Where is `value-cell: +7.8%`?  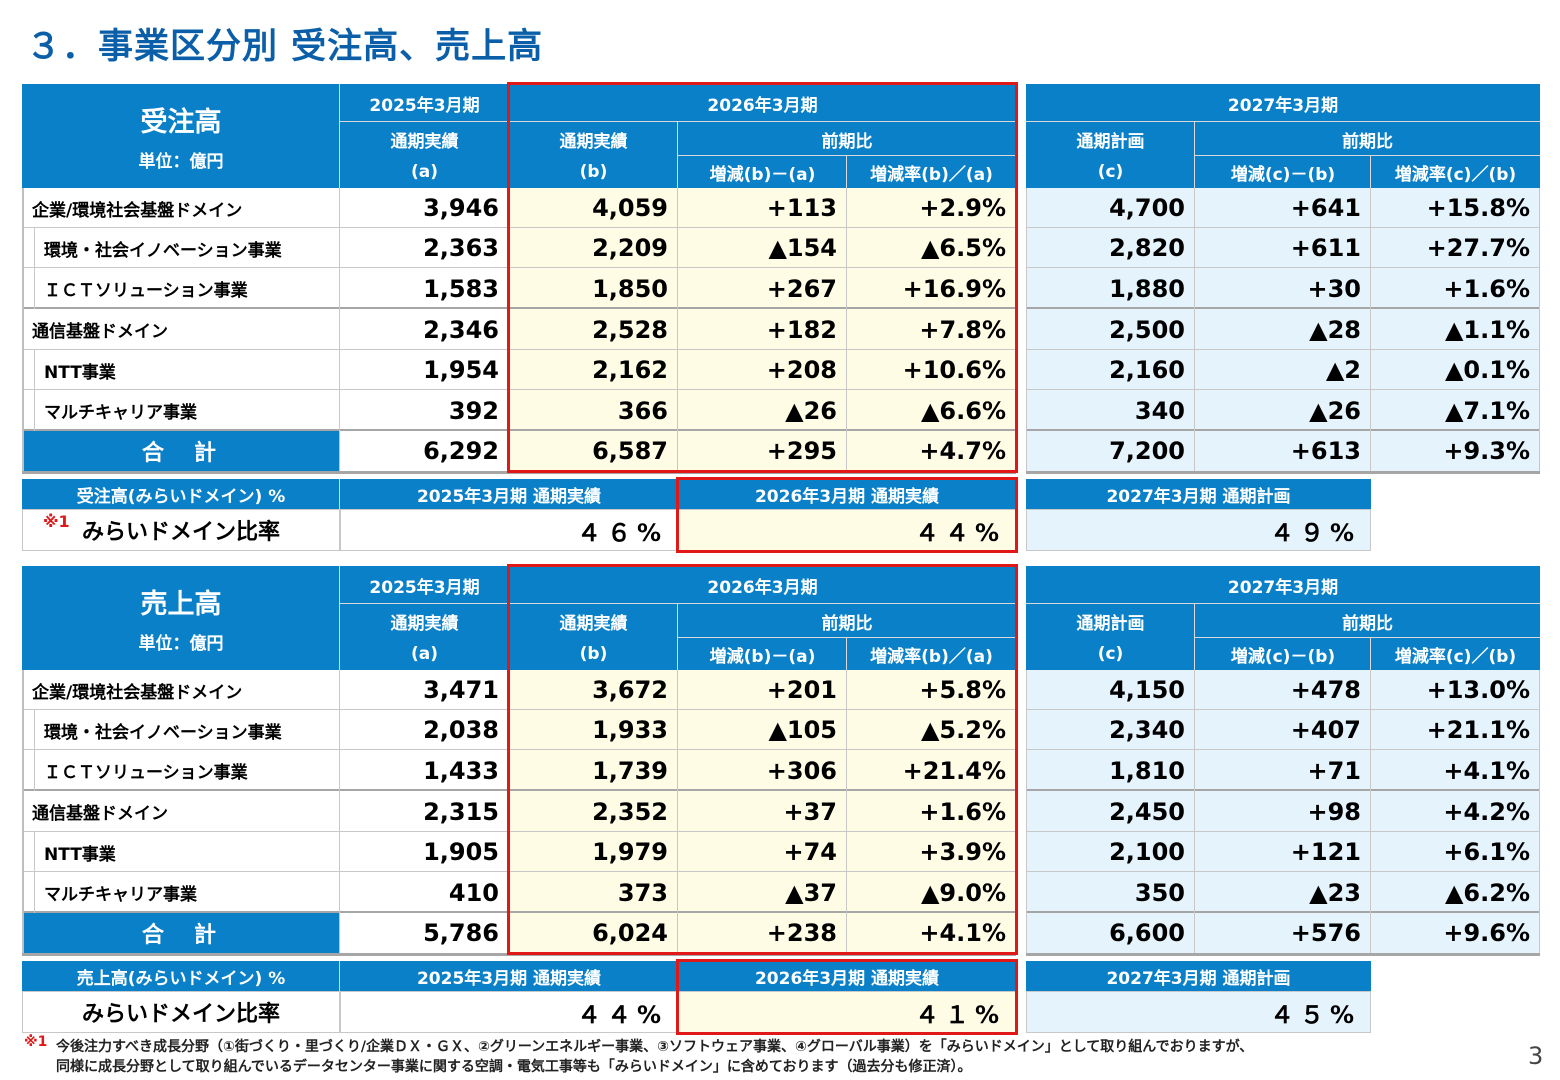 value-cell: +7.8% is located at coordinates (931, 329).